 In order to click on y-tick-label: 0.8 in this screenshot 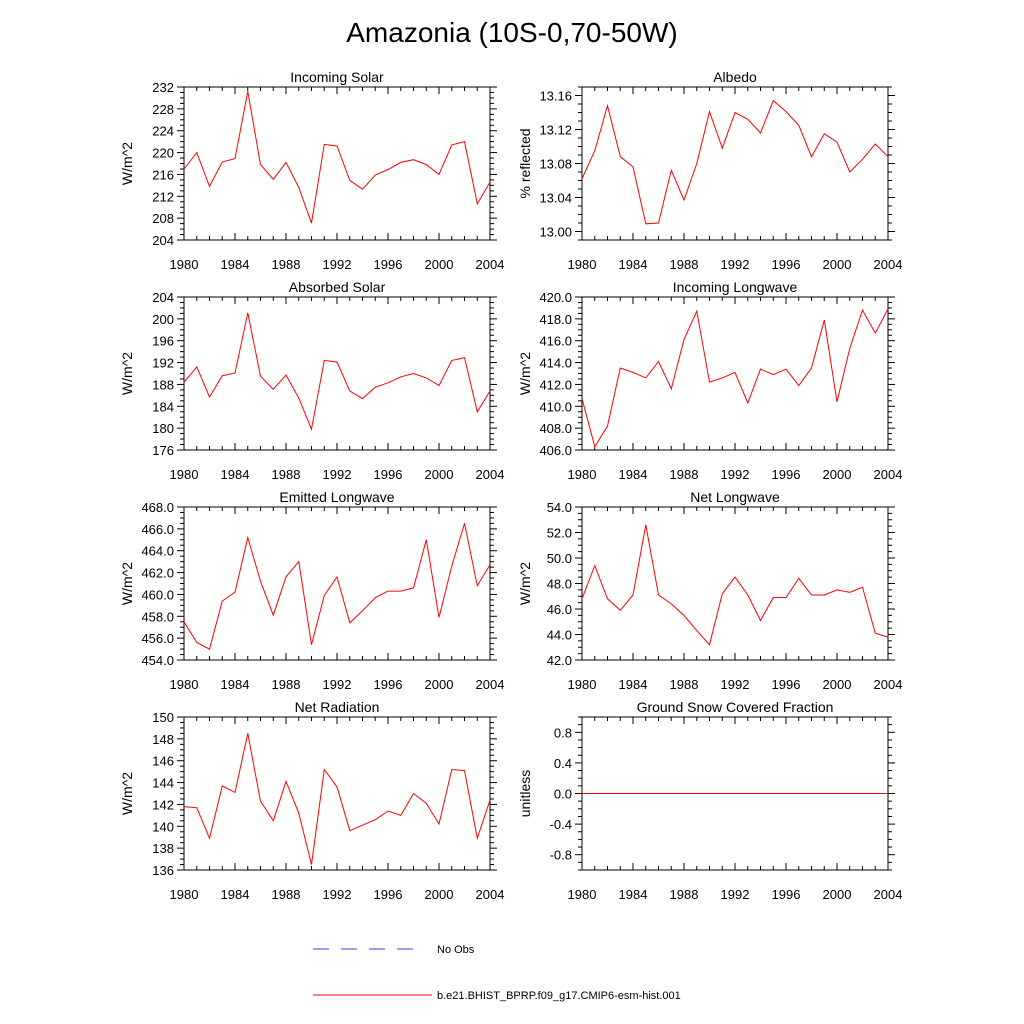, I will do `click(563, 732)`.